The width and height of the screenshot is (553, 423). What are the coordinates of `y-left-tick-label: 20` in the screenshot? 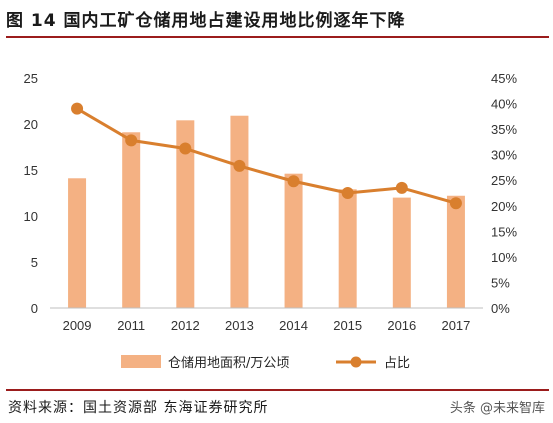 It's located at (31, 124).